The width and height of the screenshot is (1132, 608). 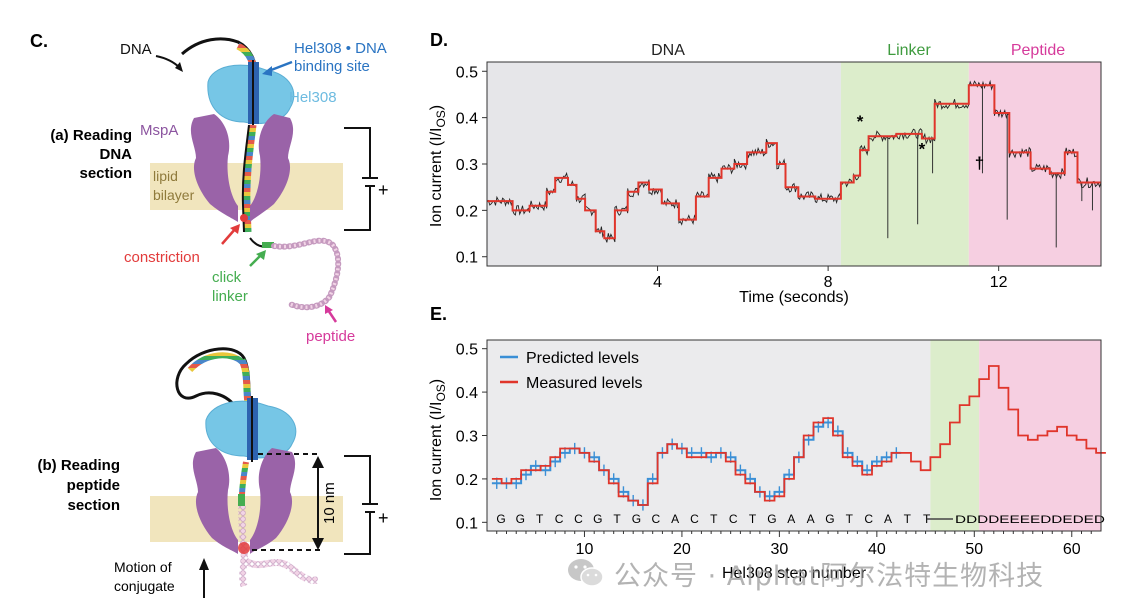 What do you see at coordinates (245, 178) in the screenshot?
I see `dna-through-pore-core-a` at bounding box center [245, 178].